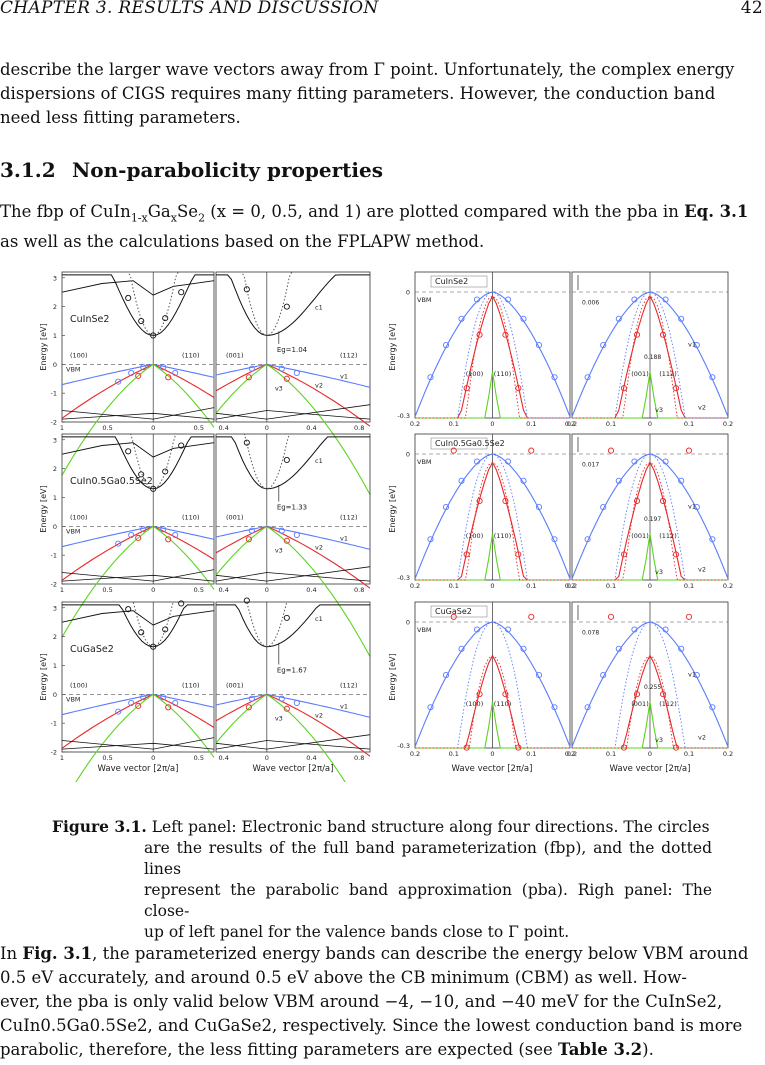  I want to click on y-tick-label: 0, so click(55, 527).